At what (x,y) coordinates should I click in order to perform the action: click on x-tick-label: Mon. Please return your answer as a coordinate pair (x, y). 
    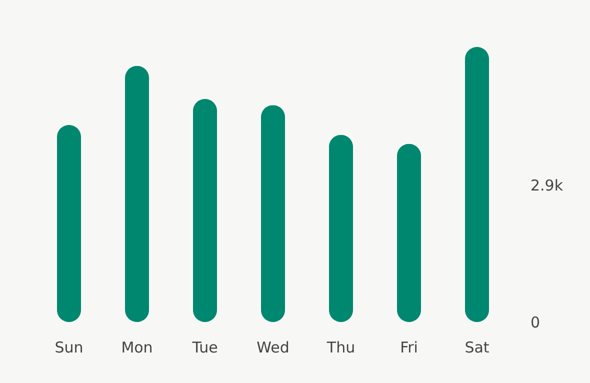
    Looking at the image, I should click on (137, 347).